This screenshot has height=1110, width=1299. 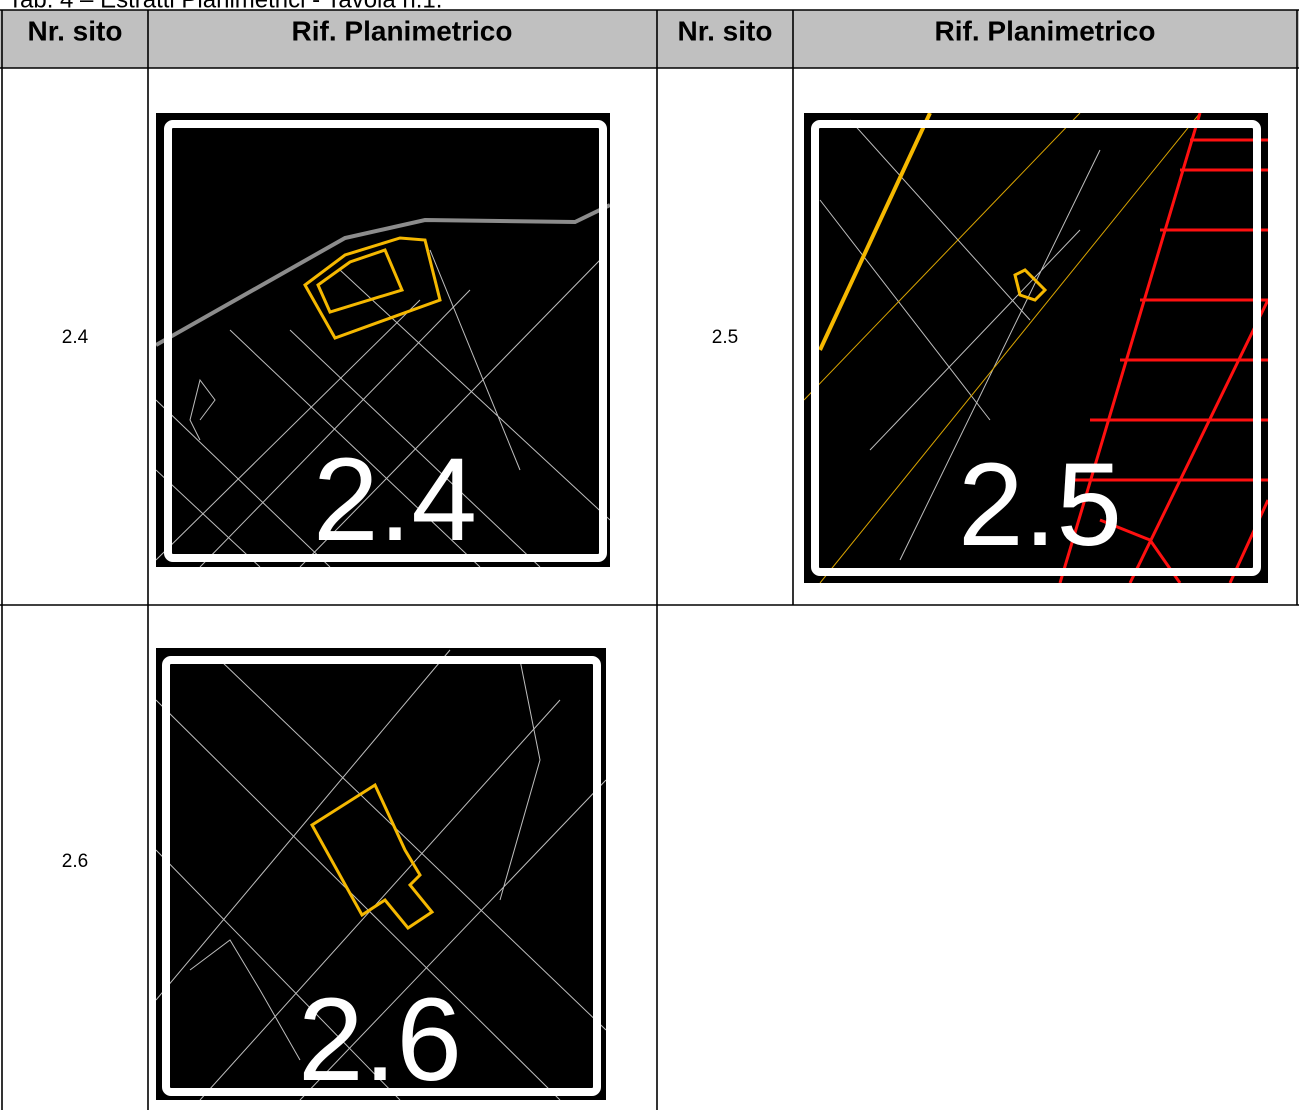 I want to click on site-number: 2.4, so click(x=75, y=337).